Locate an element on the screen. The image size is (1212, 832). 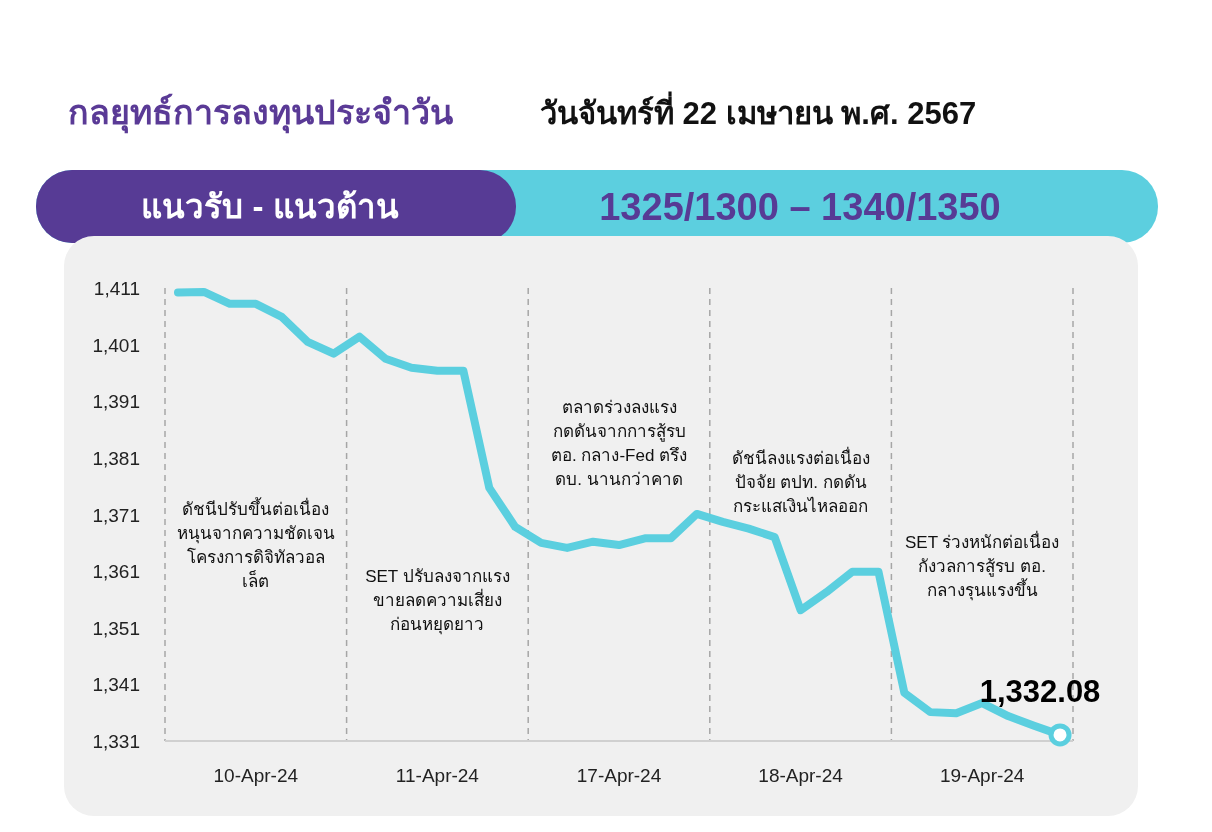
chart-title: กลยุทธ์การลงทุนประจำวัน is located at coordinates (260, 113).